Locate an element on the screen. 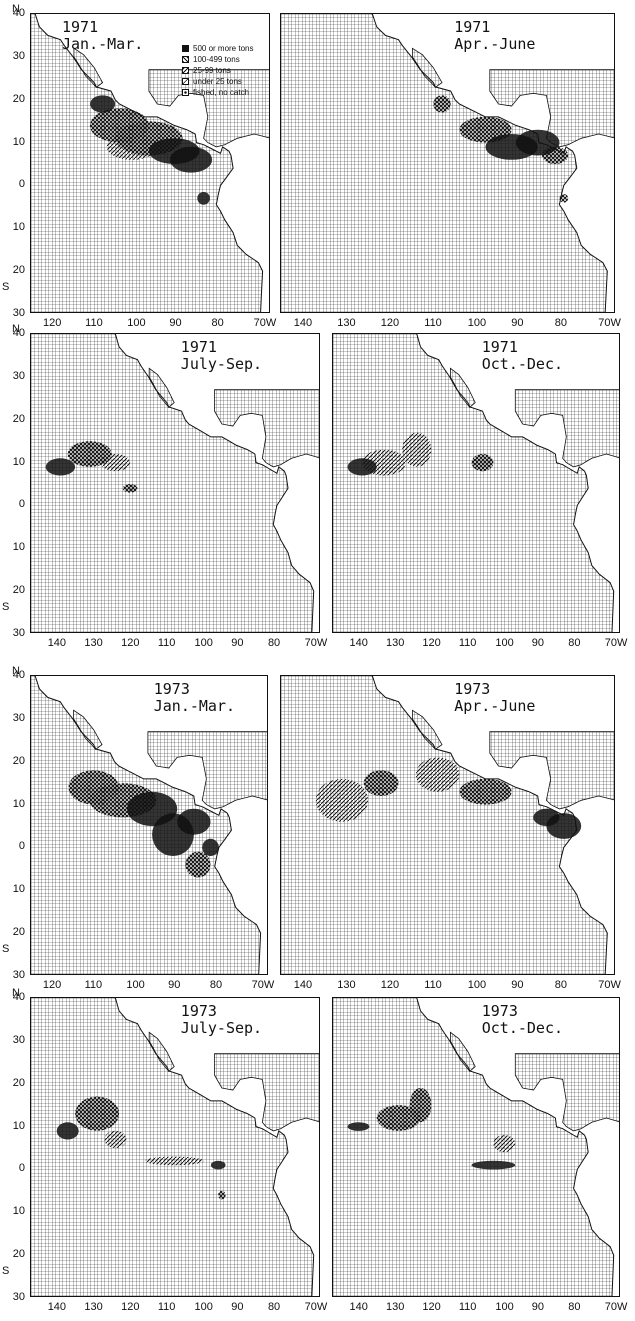  panel-title: 1973 Jan.-Mar. is located at coordinates (194, 698).